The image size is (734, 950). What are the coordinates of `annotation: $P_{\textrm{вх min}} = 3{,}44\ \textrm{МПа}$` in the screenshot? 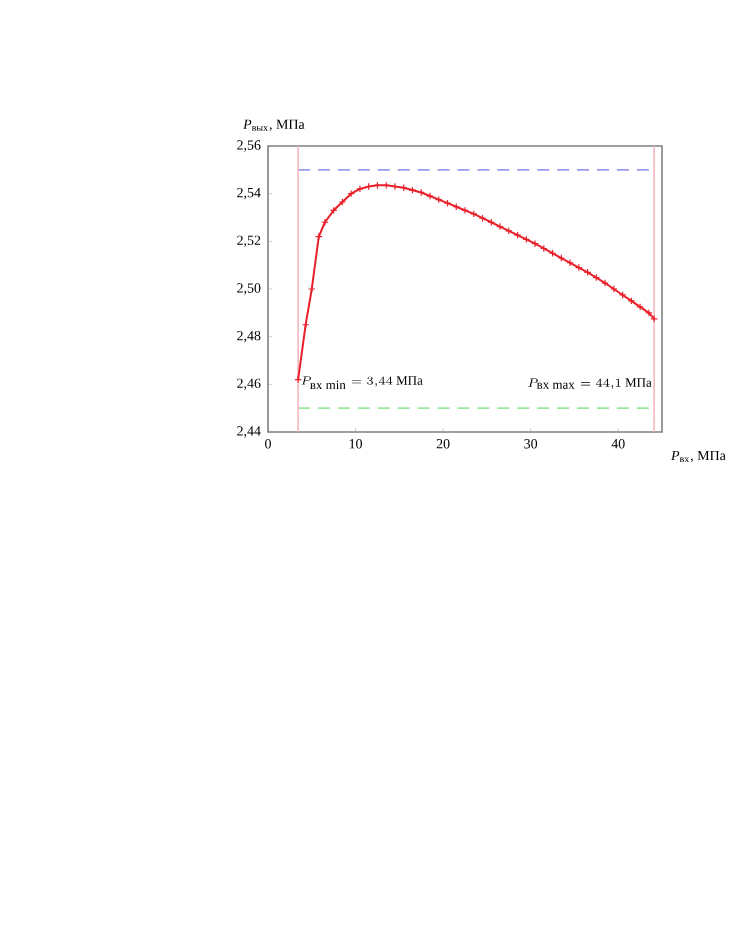 It's located at (362, 383).